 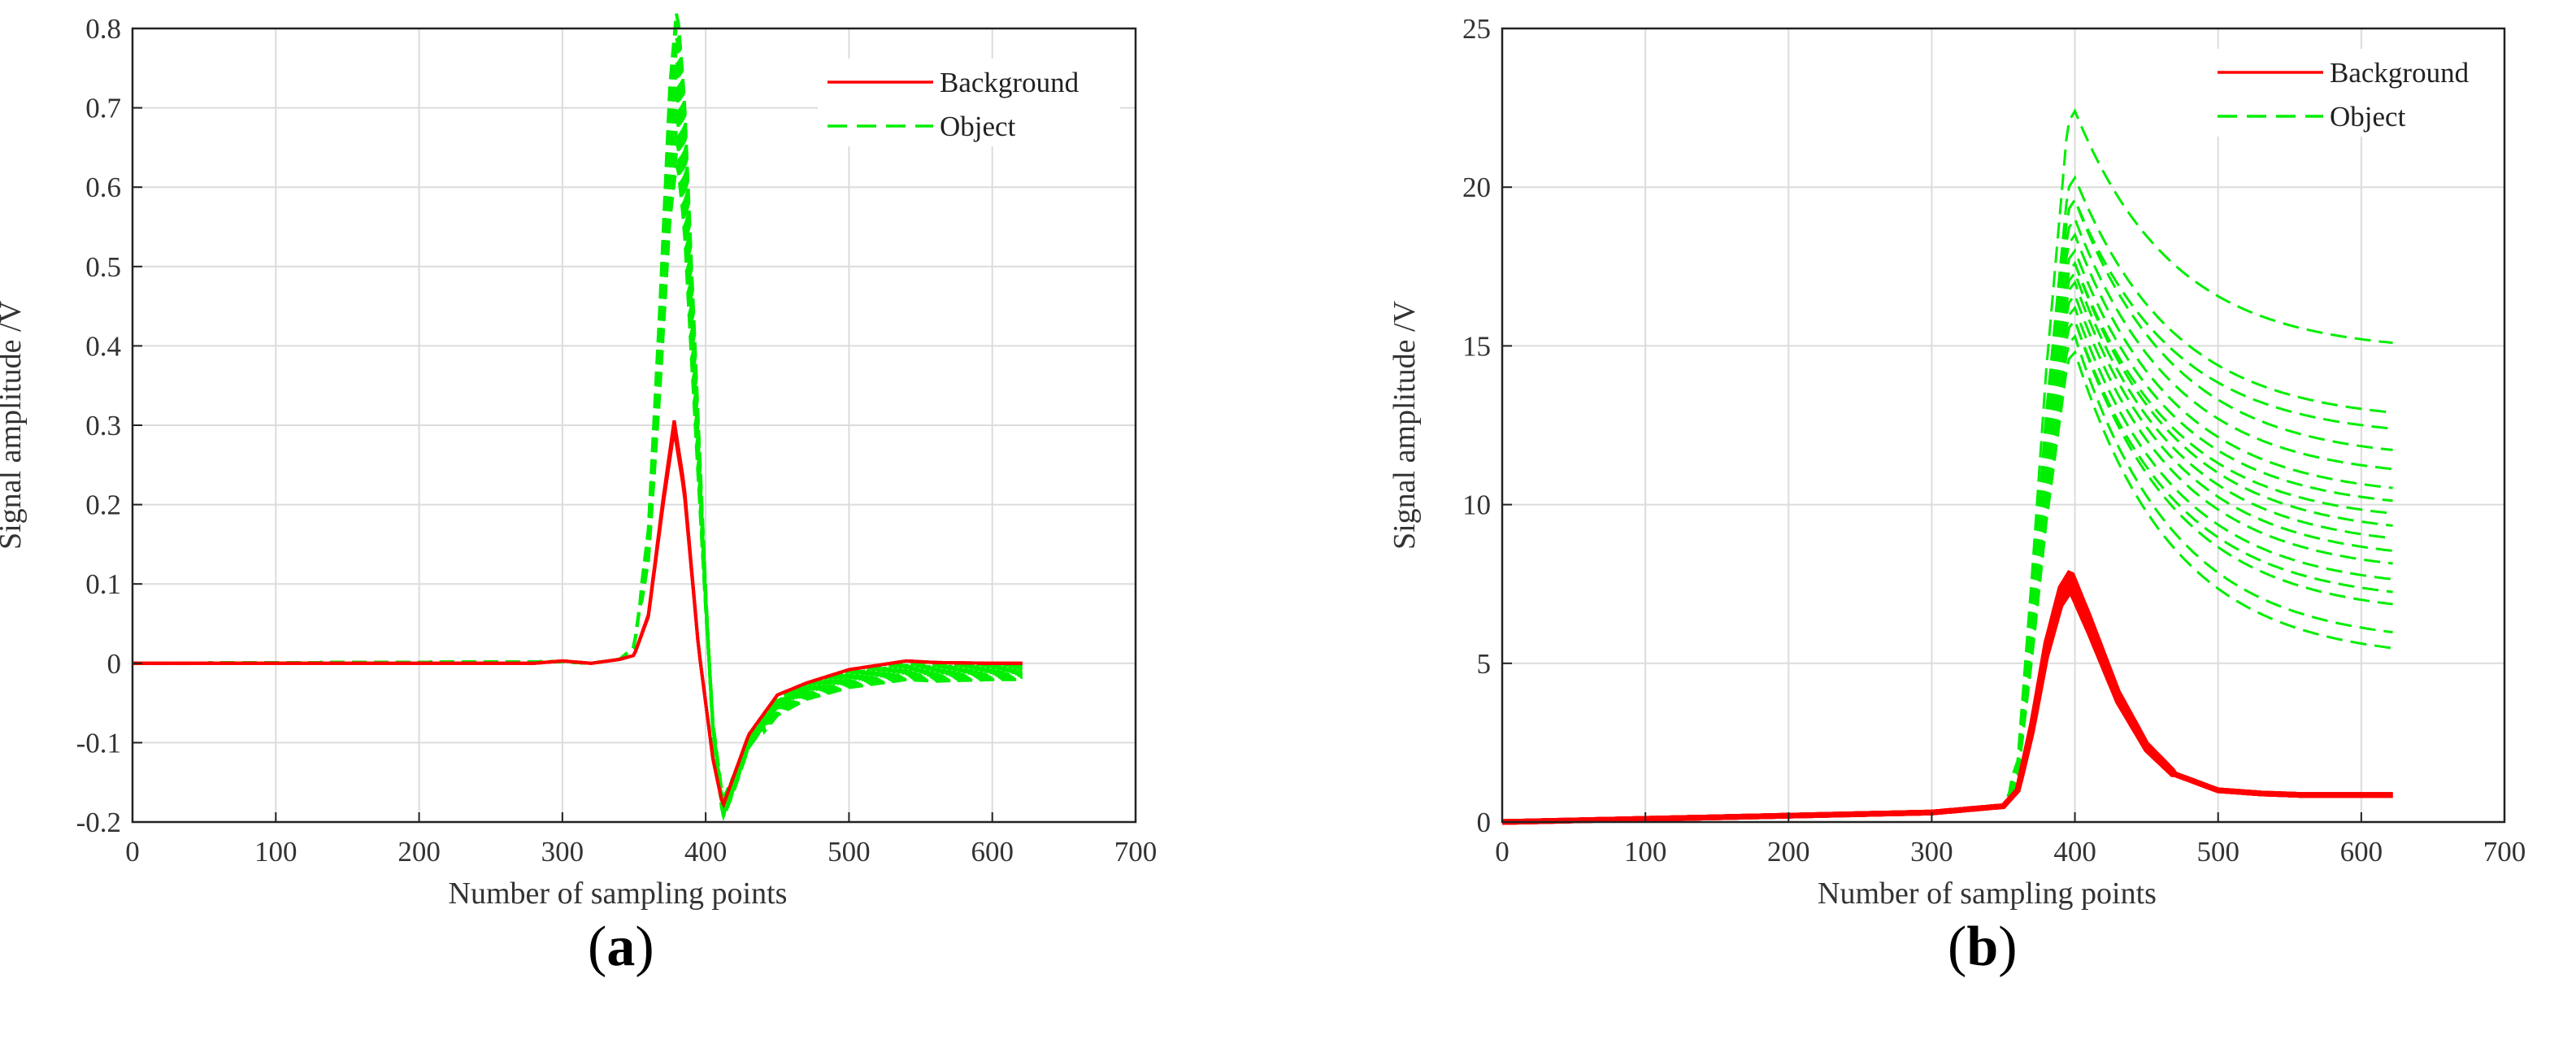 What do you see at coordinates (98, 822) in the screenshot?
I see `y-tick-label: -0.2` at bounding box center [98, 822].